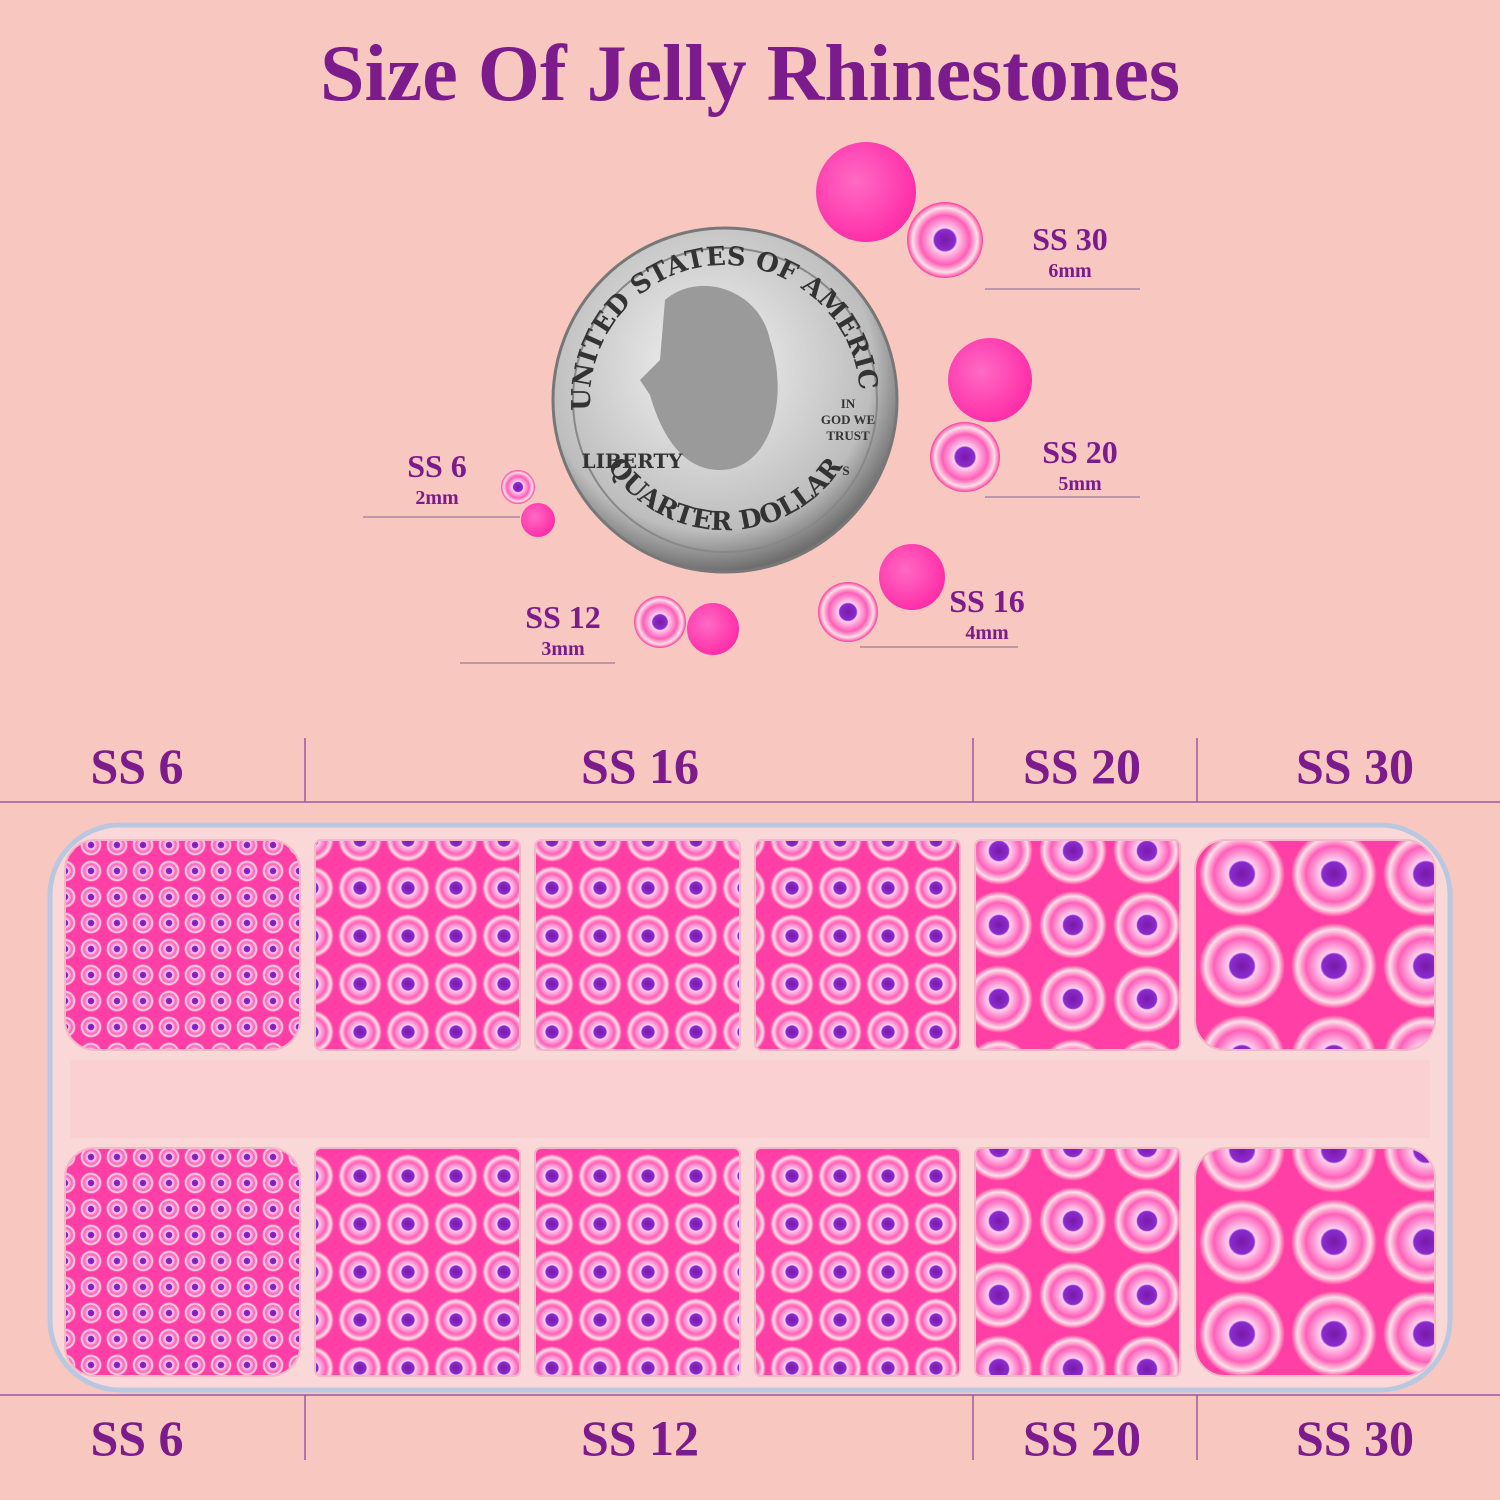 This screenshot has width=1500, height=1500. Describe the element at coordinates (848, 435) in the screenshot. I see `coin-motto: TRUST` at that location.